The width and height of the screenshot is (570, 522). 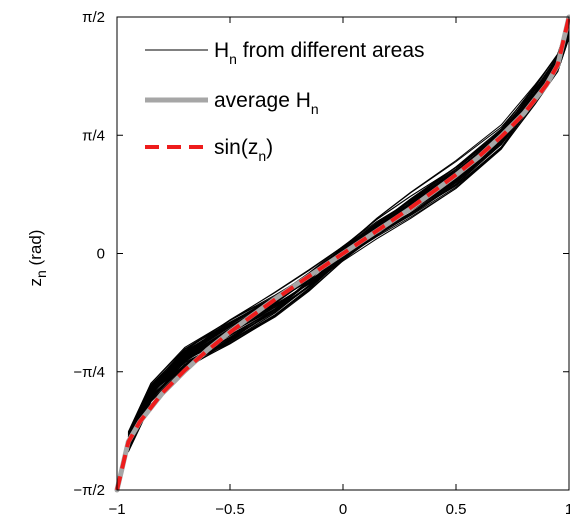 I want to click on x-tick-label: 0.5, so click(x=456, y=509).